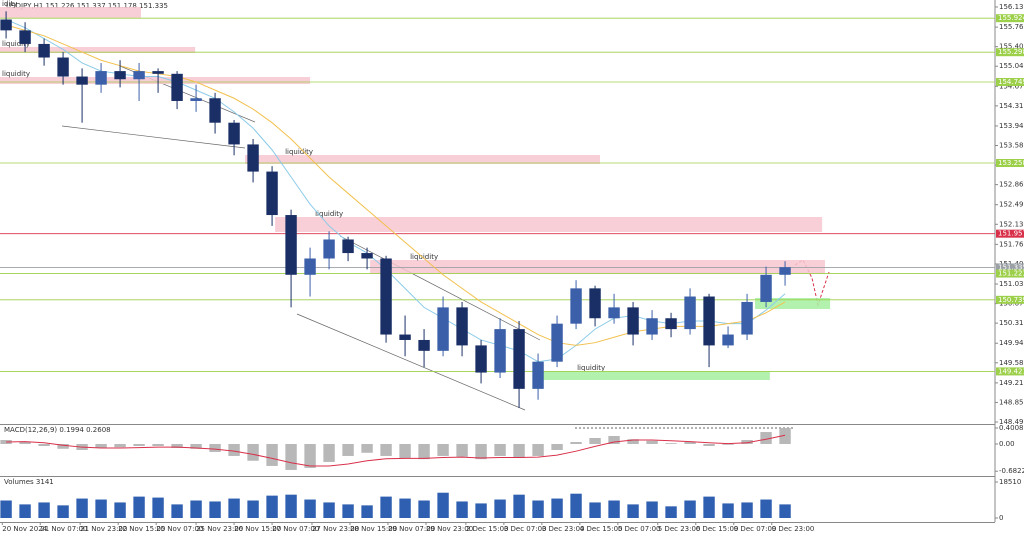 The height and width of the screenshot is (536, 1024). I want to click on y-tick-label: 152.490, so click(1011, 205).